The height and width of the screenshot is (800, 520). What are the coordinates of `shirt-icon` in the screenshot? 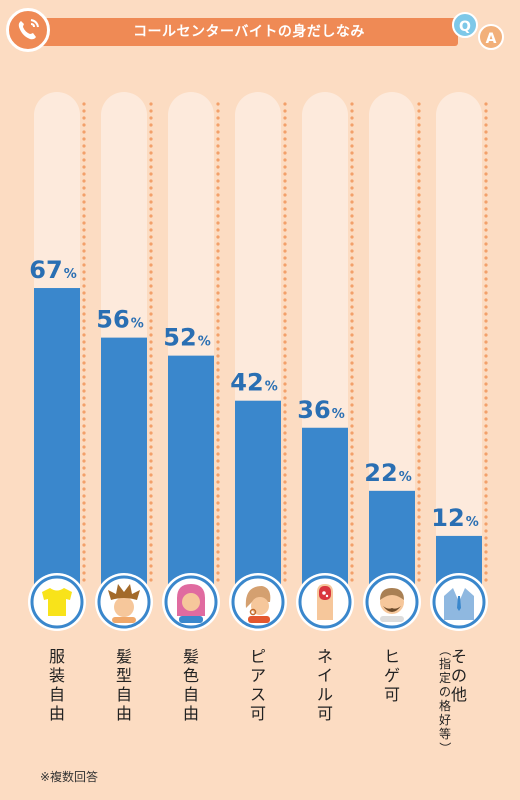 It's located at (57, 602).